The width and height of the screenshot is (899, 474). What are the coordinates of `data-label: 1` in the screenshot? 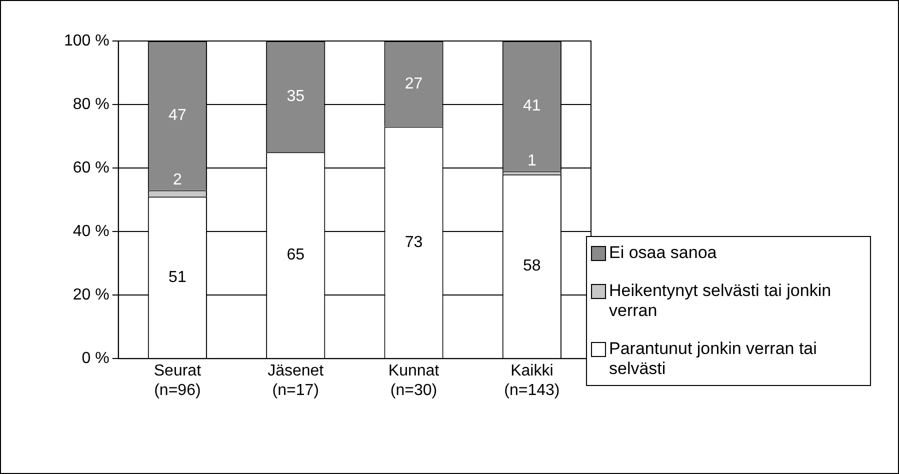 It's located at (531, 161).